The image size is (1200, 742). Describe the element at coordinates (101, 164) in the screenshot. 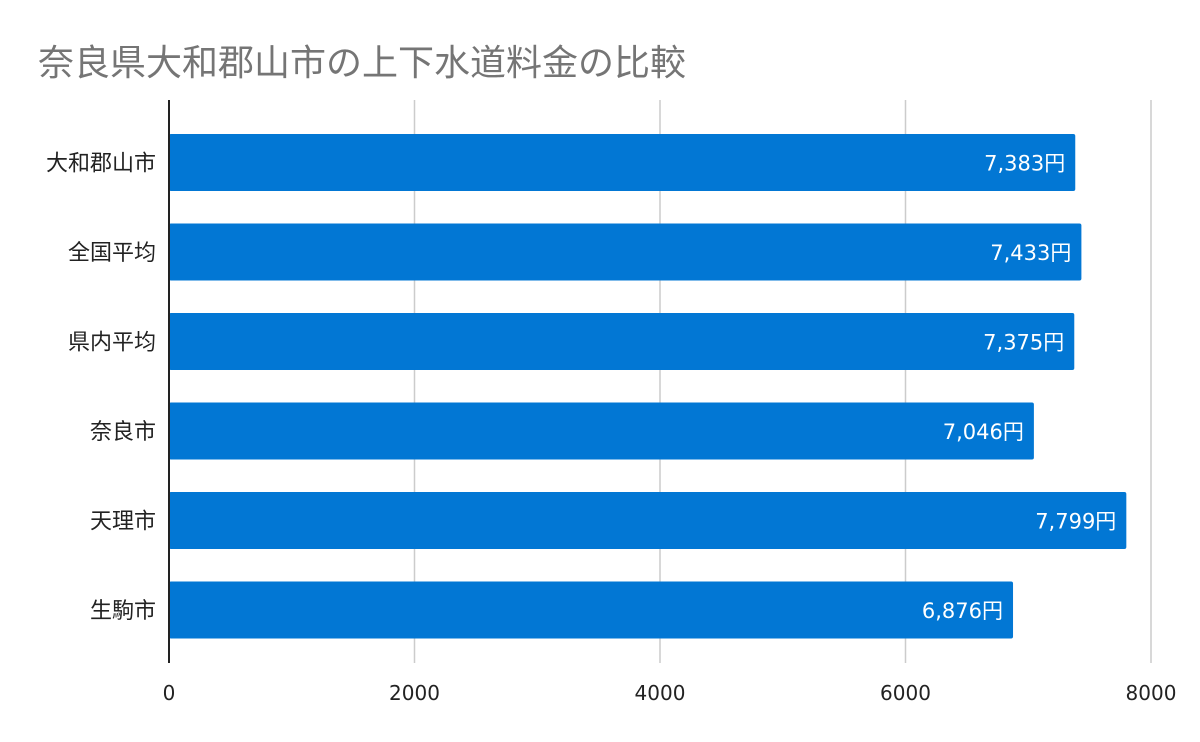

I see `category-label-0: 大和郡山市` at that location.